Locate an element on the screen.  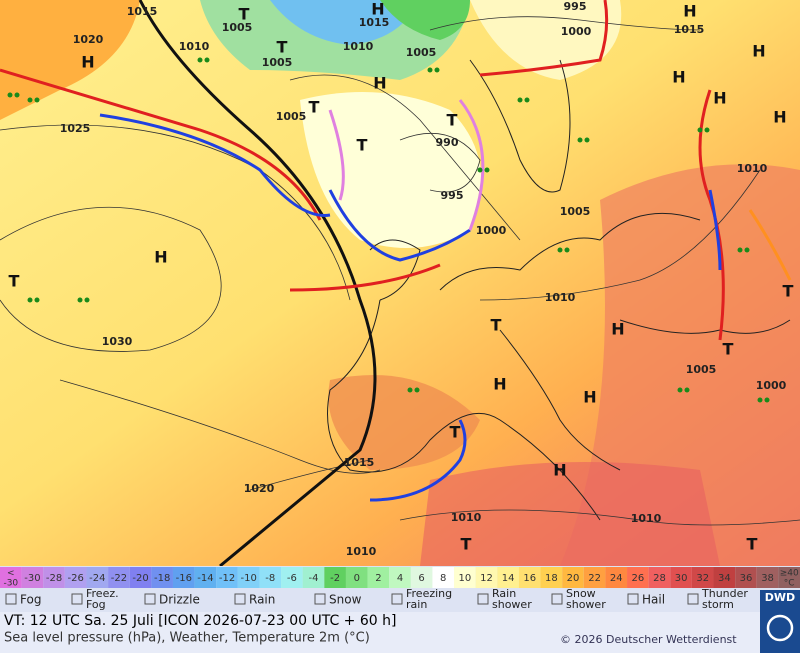
weather-label: Rain is located at coordinates (262, 600).